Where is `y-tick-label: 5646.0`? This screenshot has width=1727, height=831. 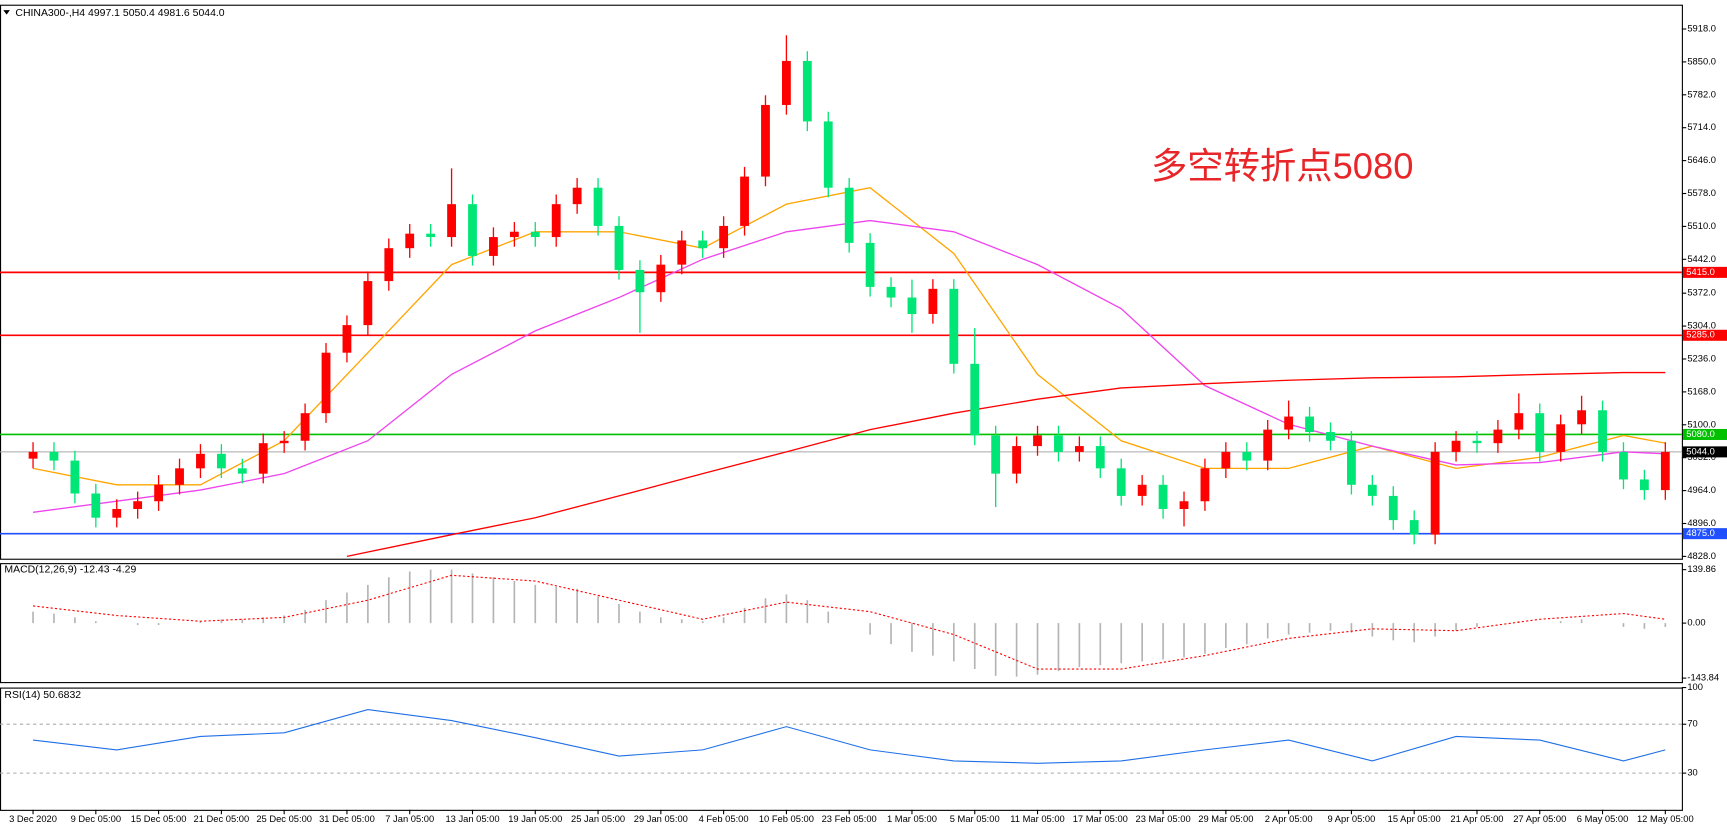 y-tick-label: 5646.0 is located at coordinates (1701, 160).